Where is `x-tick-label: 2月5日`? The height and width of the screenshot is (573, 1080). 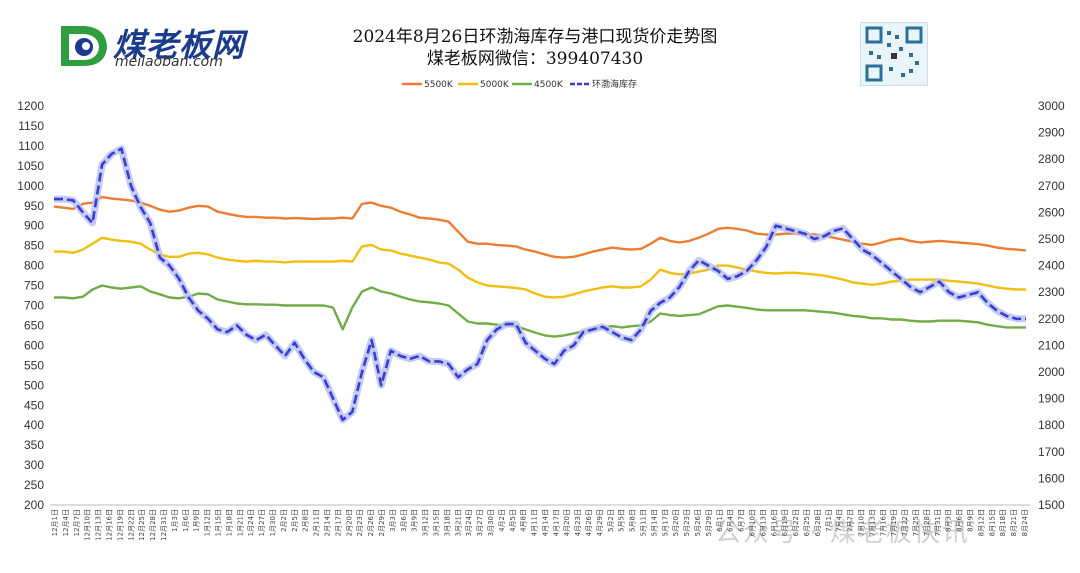 x-tick-label: 2月5日 is located at coordinates (295, 520).